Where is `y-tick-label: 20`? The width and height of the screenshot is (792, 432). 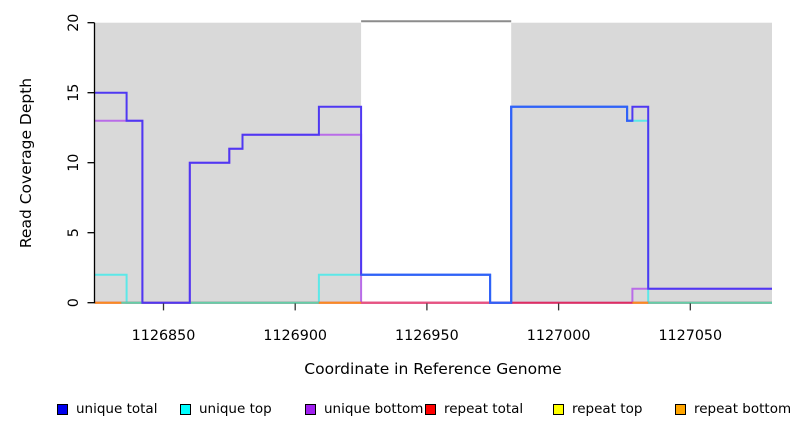
y-tick-label: 20 is located at coordinates (74, 23).